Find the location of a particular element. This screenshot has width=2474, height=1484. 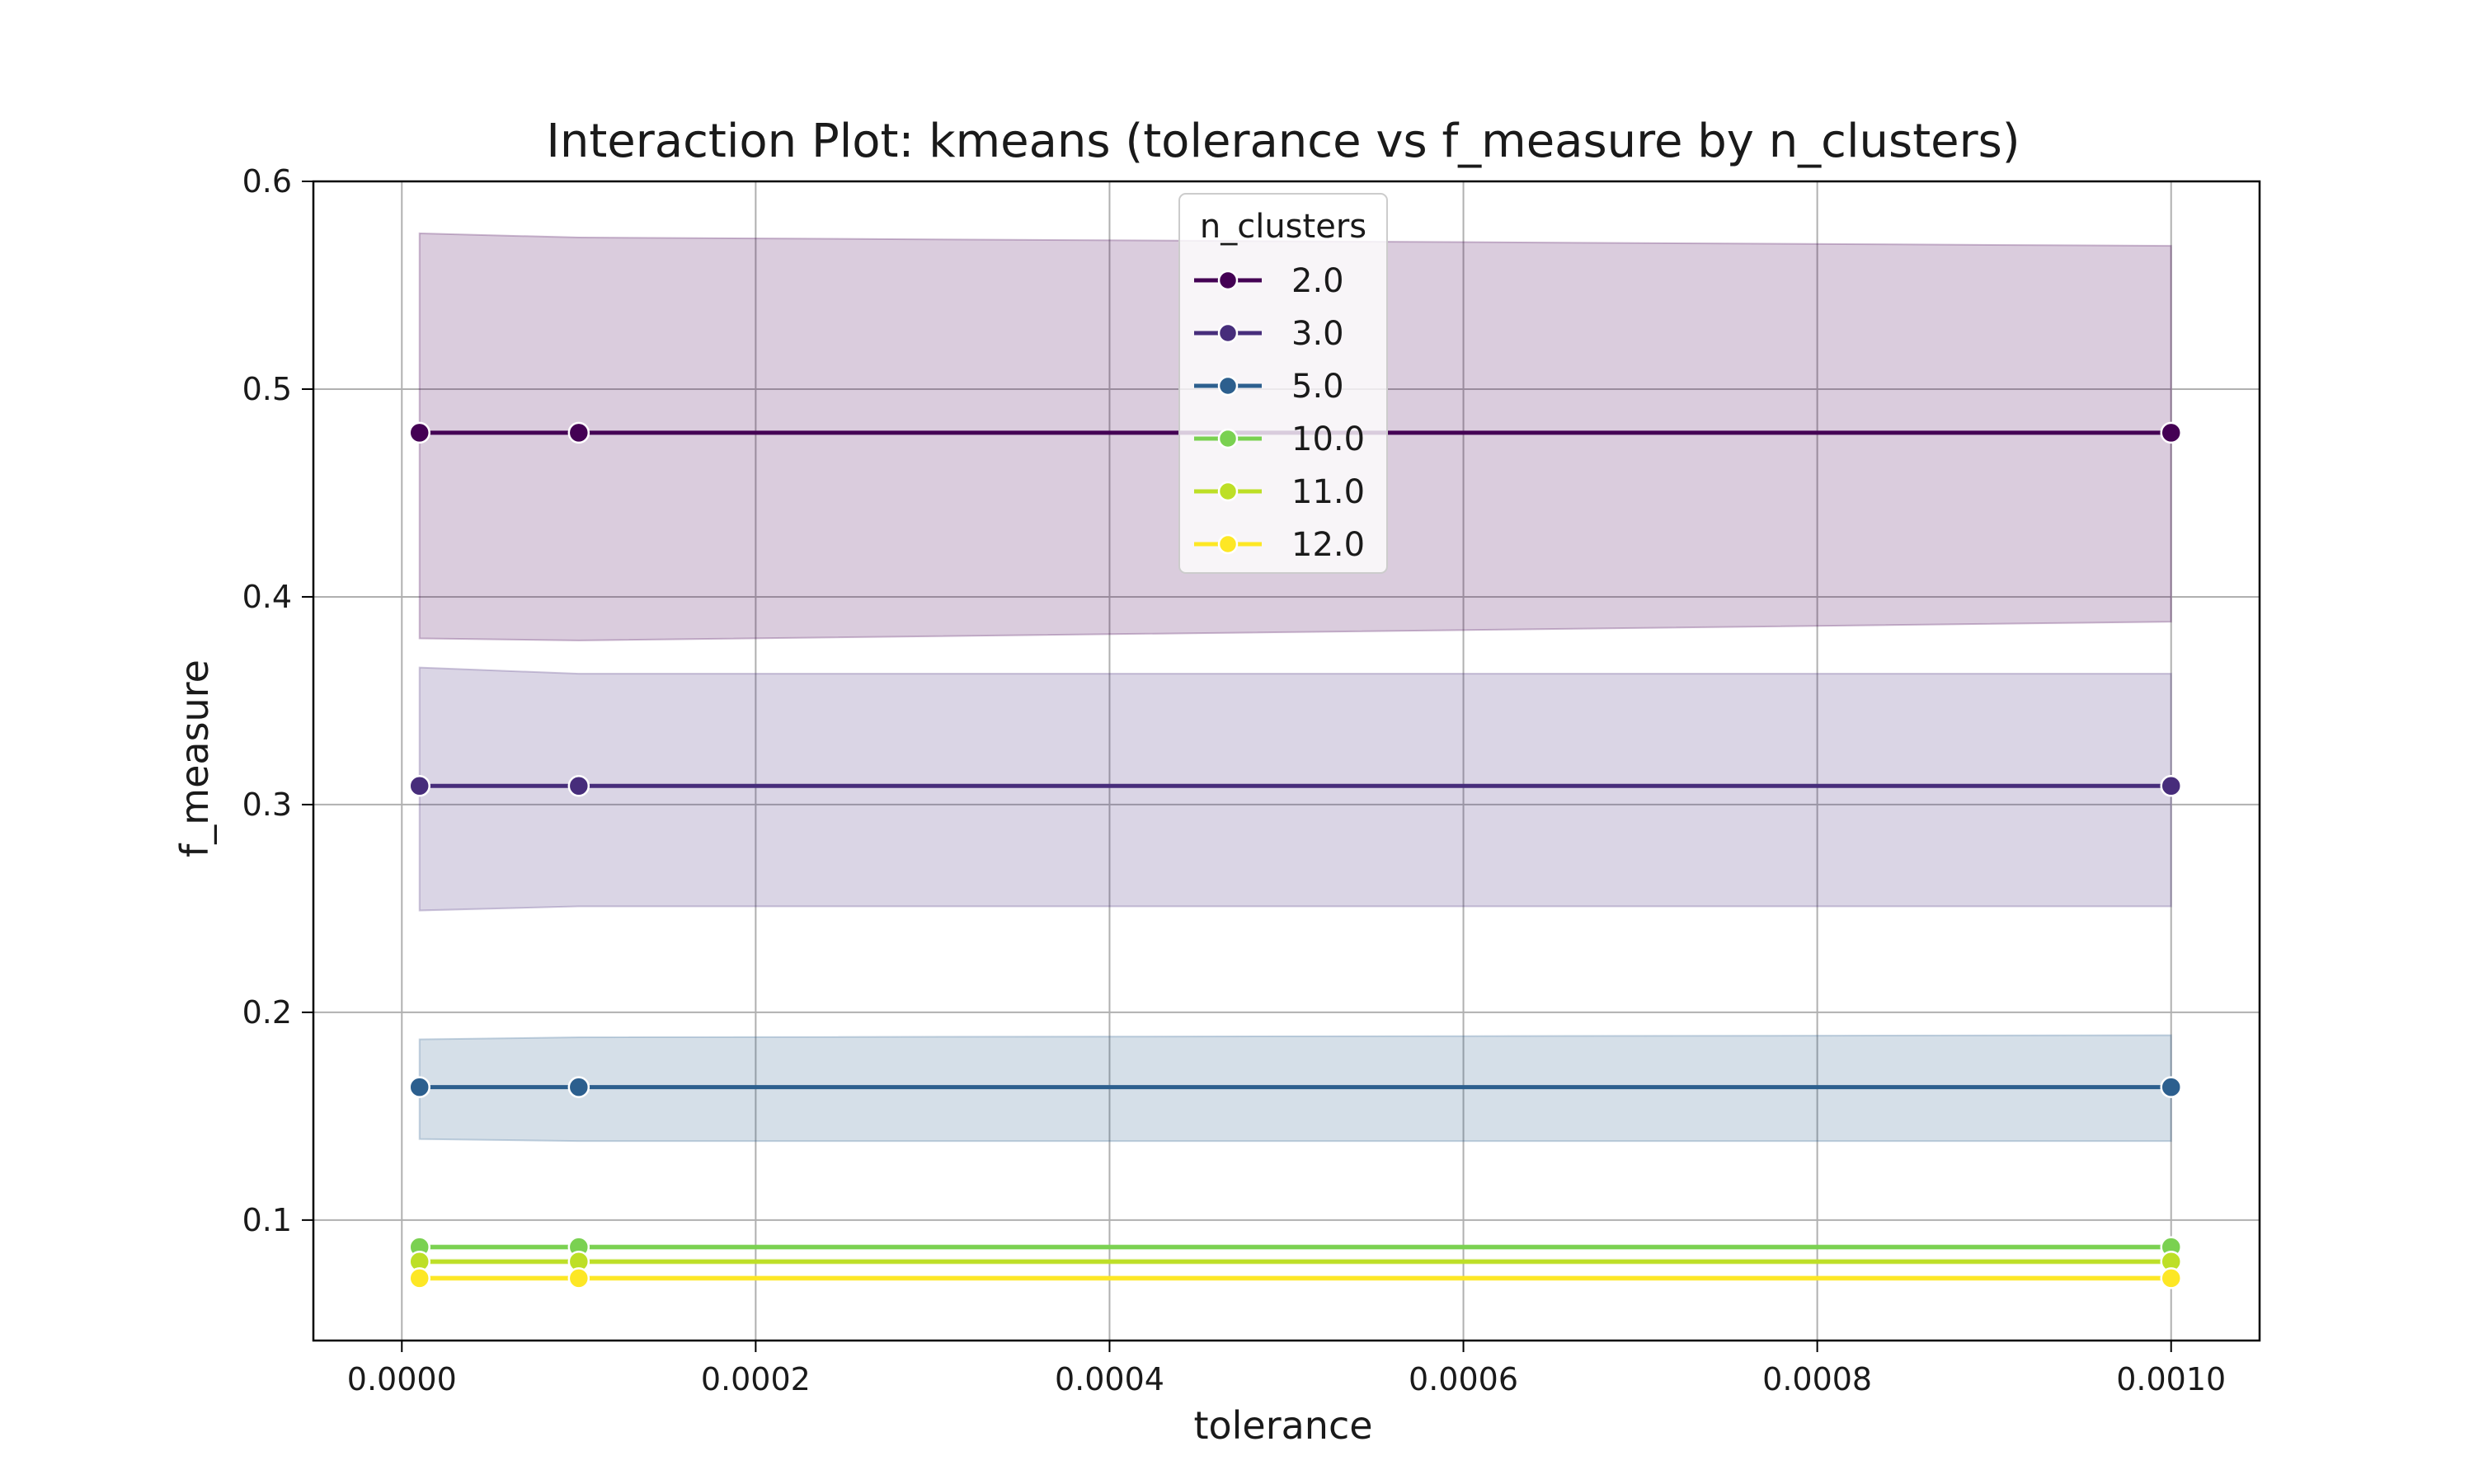

y-tick-label: 0.6 is located at coordinates (267, 181).